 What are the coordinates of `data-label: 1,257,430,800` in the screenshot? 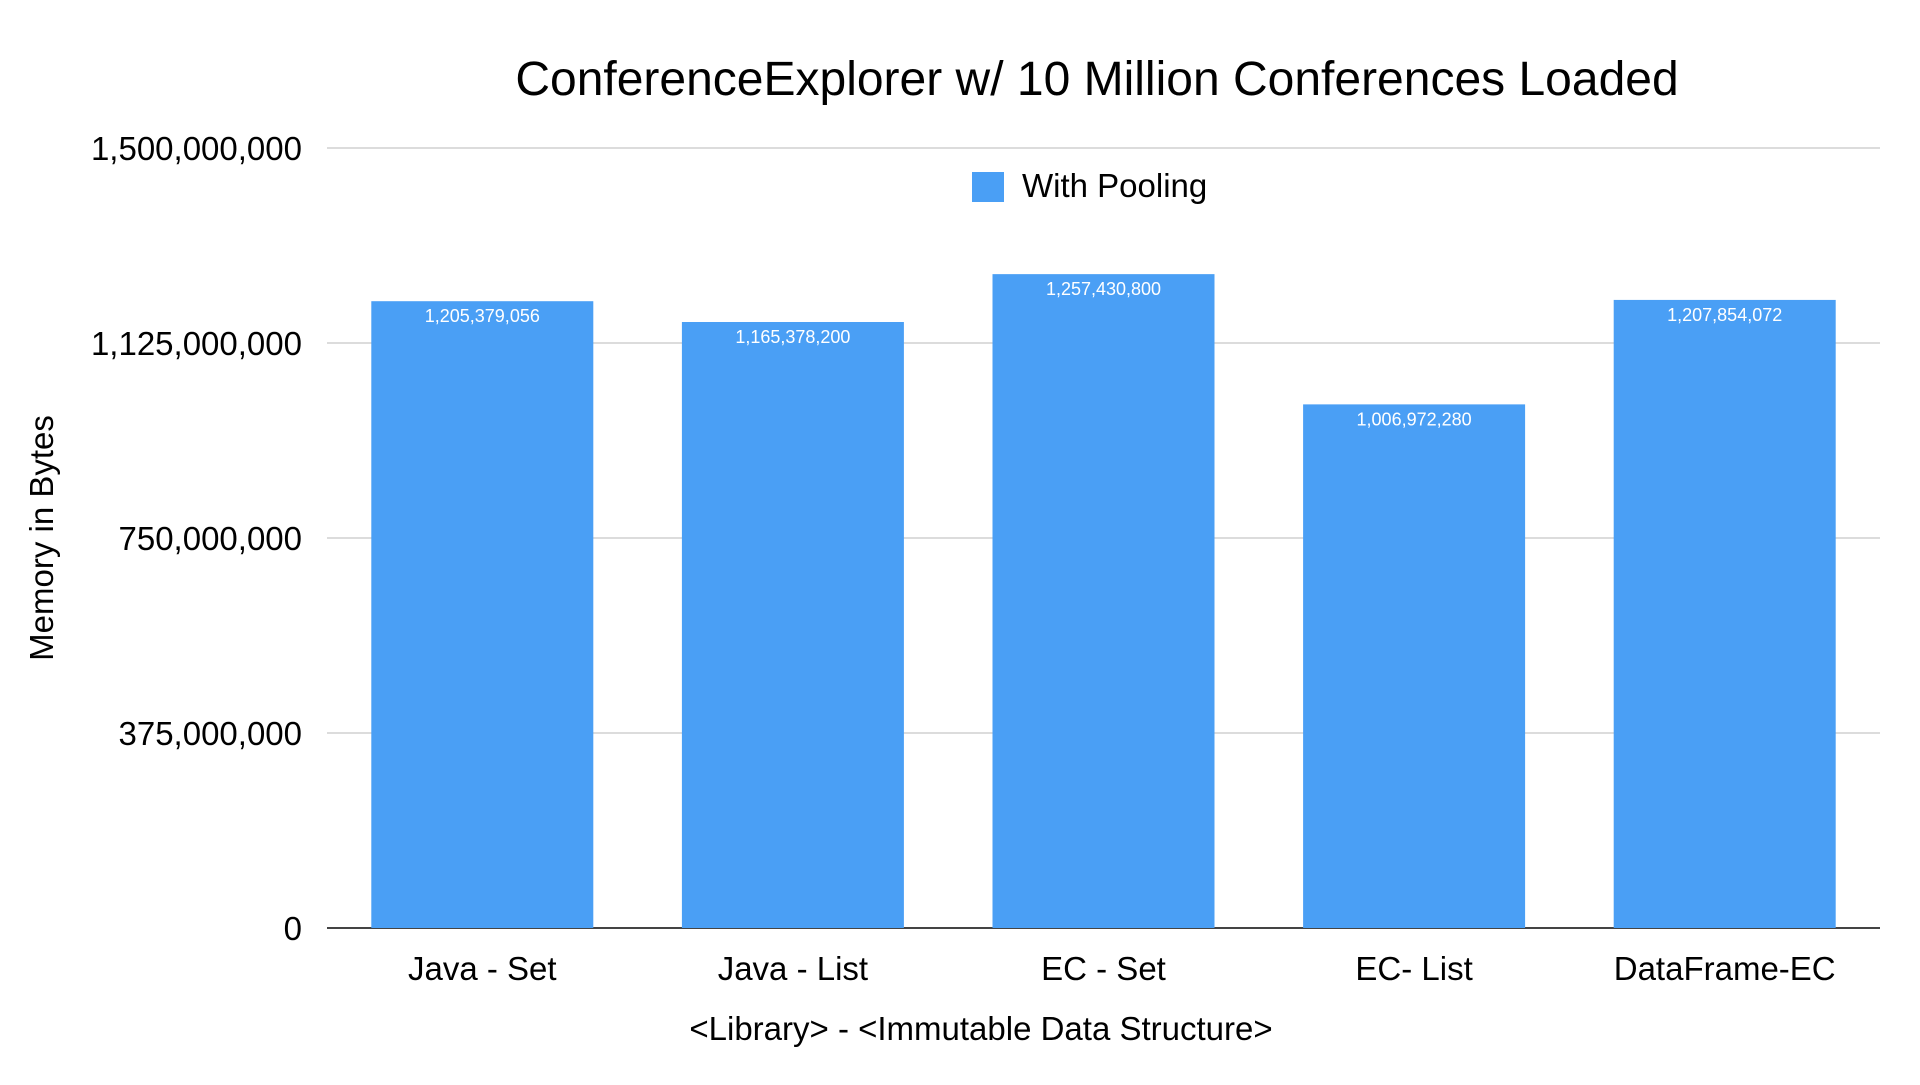 It's located at (1103, 289).